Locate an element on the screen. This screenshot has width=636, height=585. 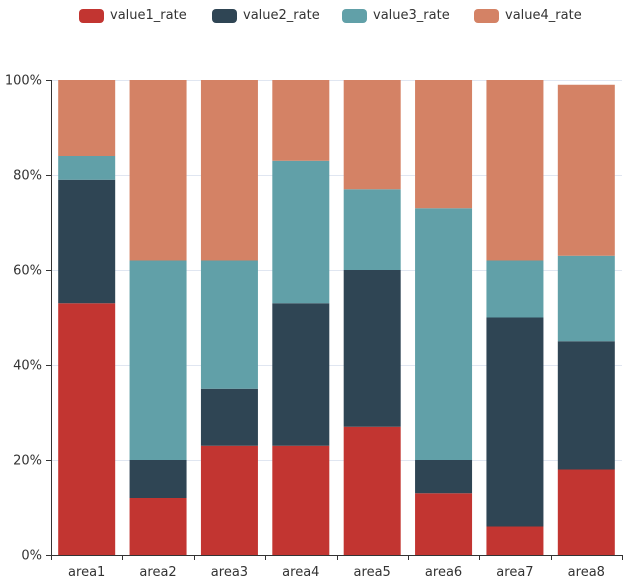
y-tick-label: 80% is located at coordinates (27, 176).